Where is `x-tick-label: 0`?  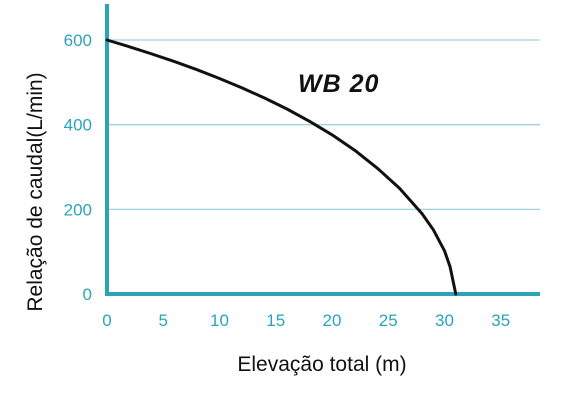
x-tick-label: 0 is located at coordinates (106, 320).